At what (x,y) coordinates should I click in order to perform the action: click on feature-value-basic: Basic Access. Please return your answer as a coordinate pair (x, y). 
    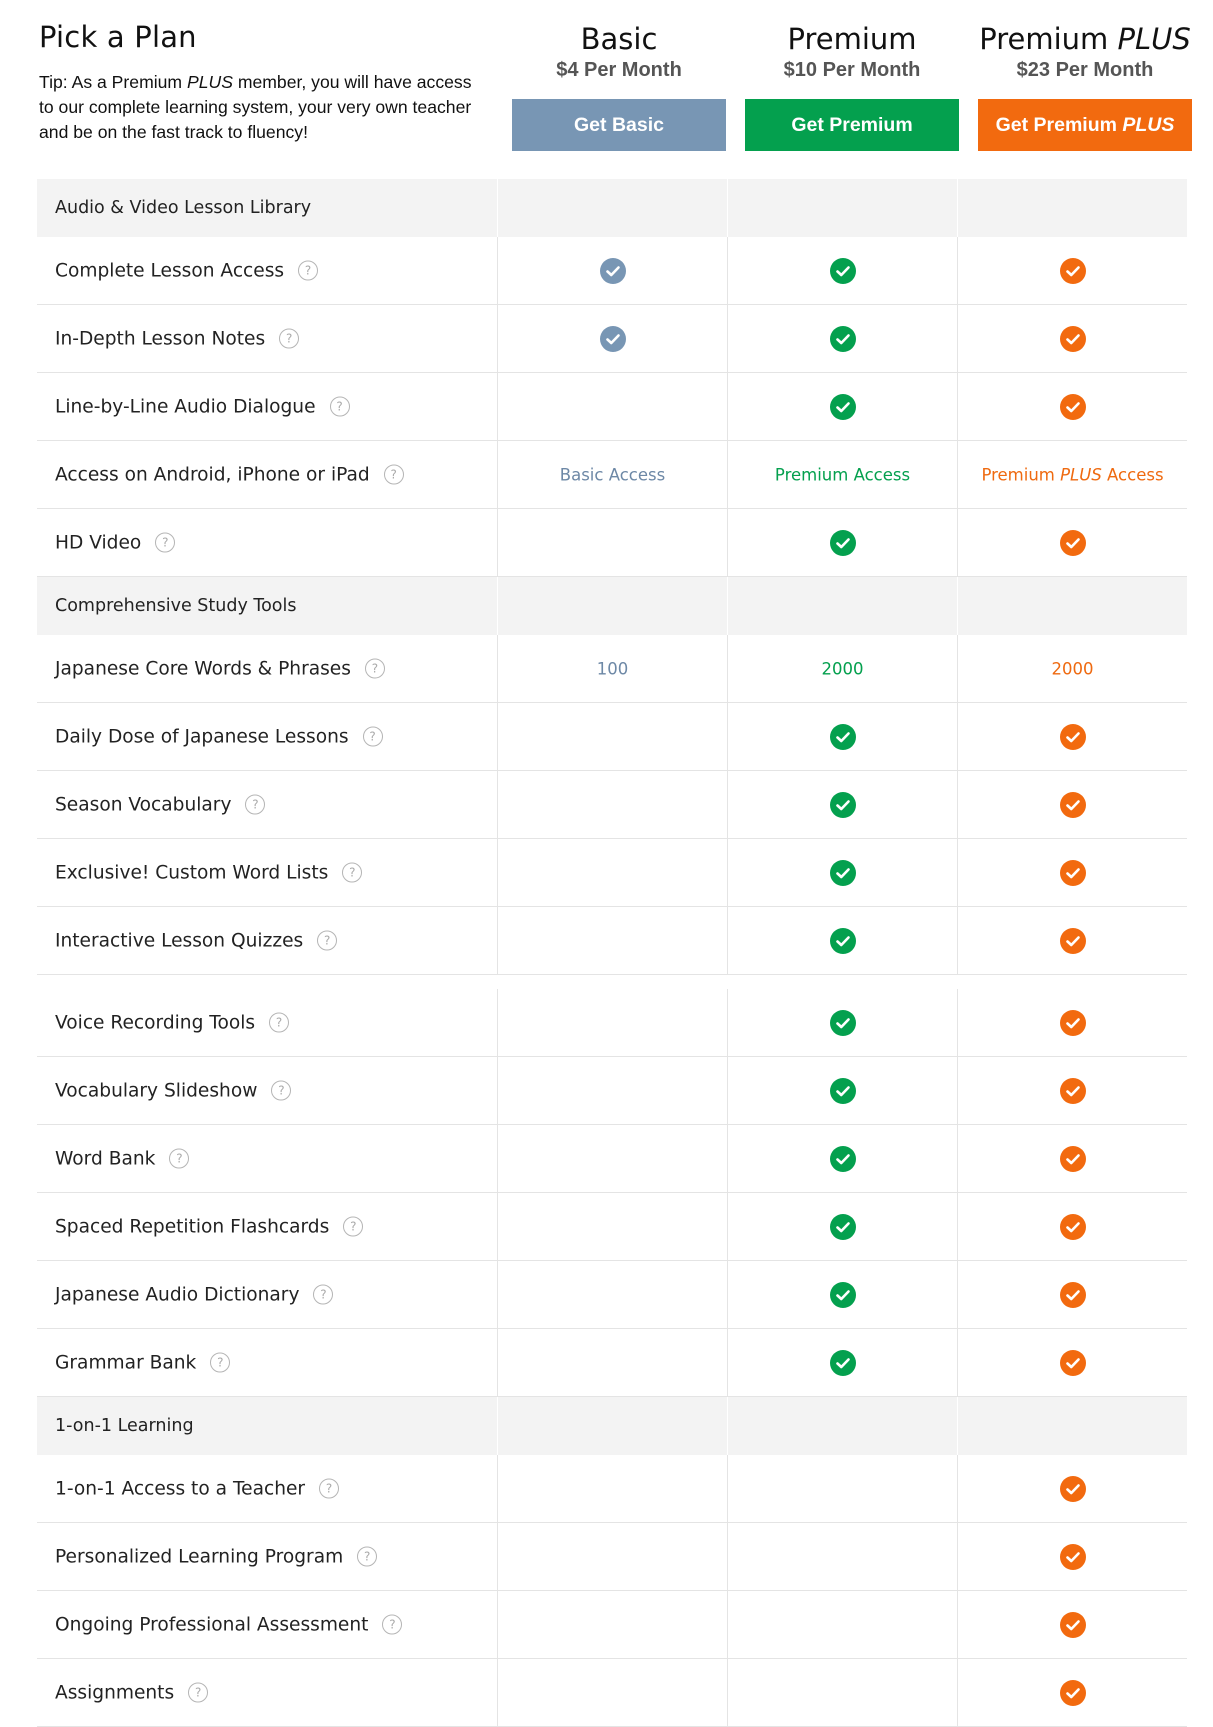
    Looking at the image, I should click on (612, 474).